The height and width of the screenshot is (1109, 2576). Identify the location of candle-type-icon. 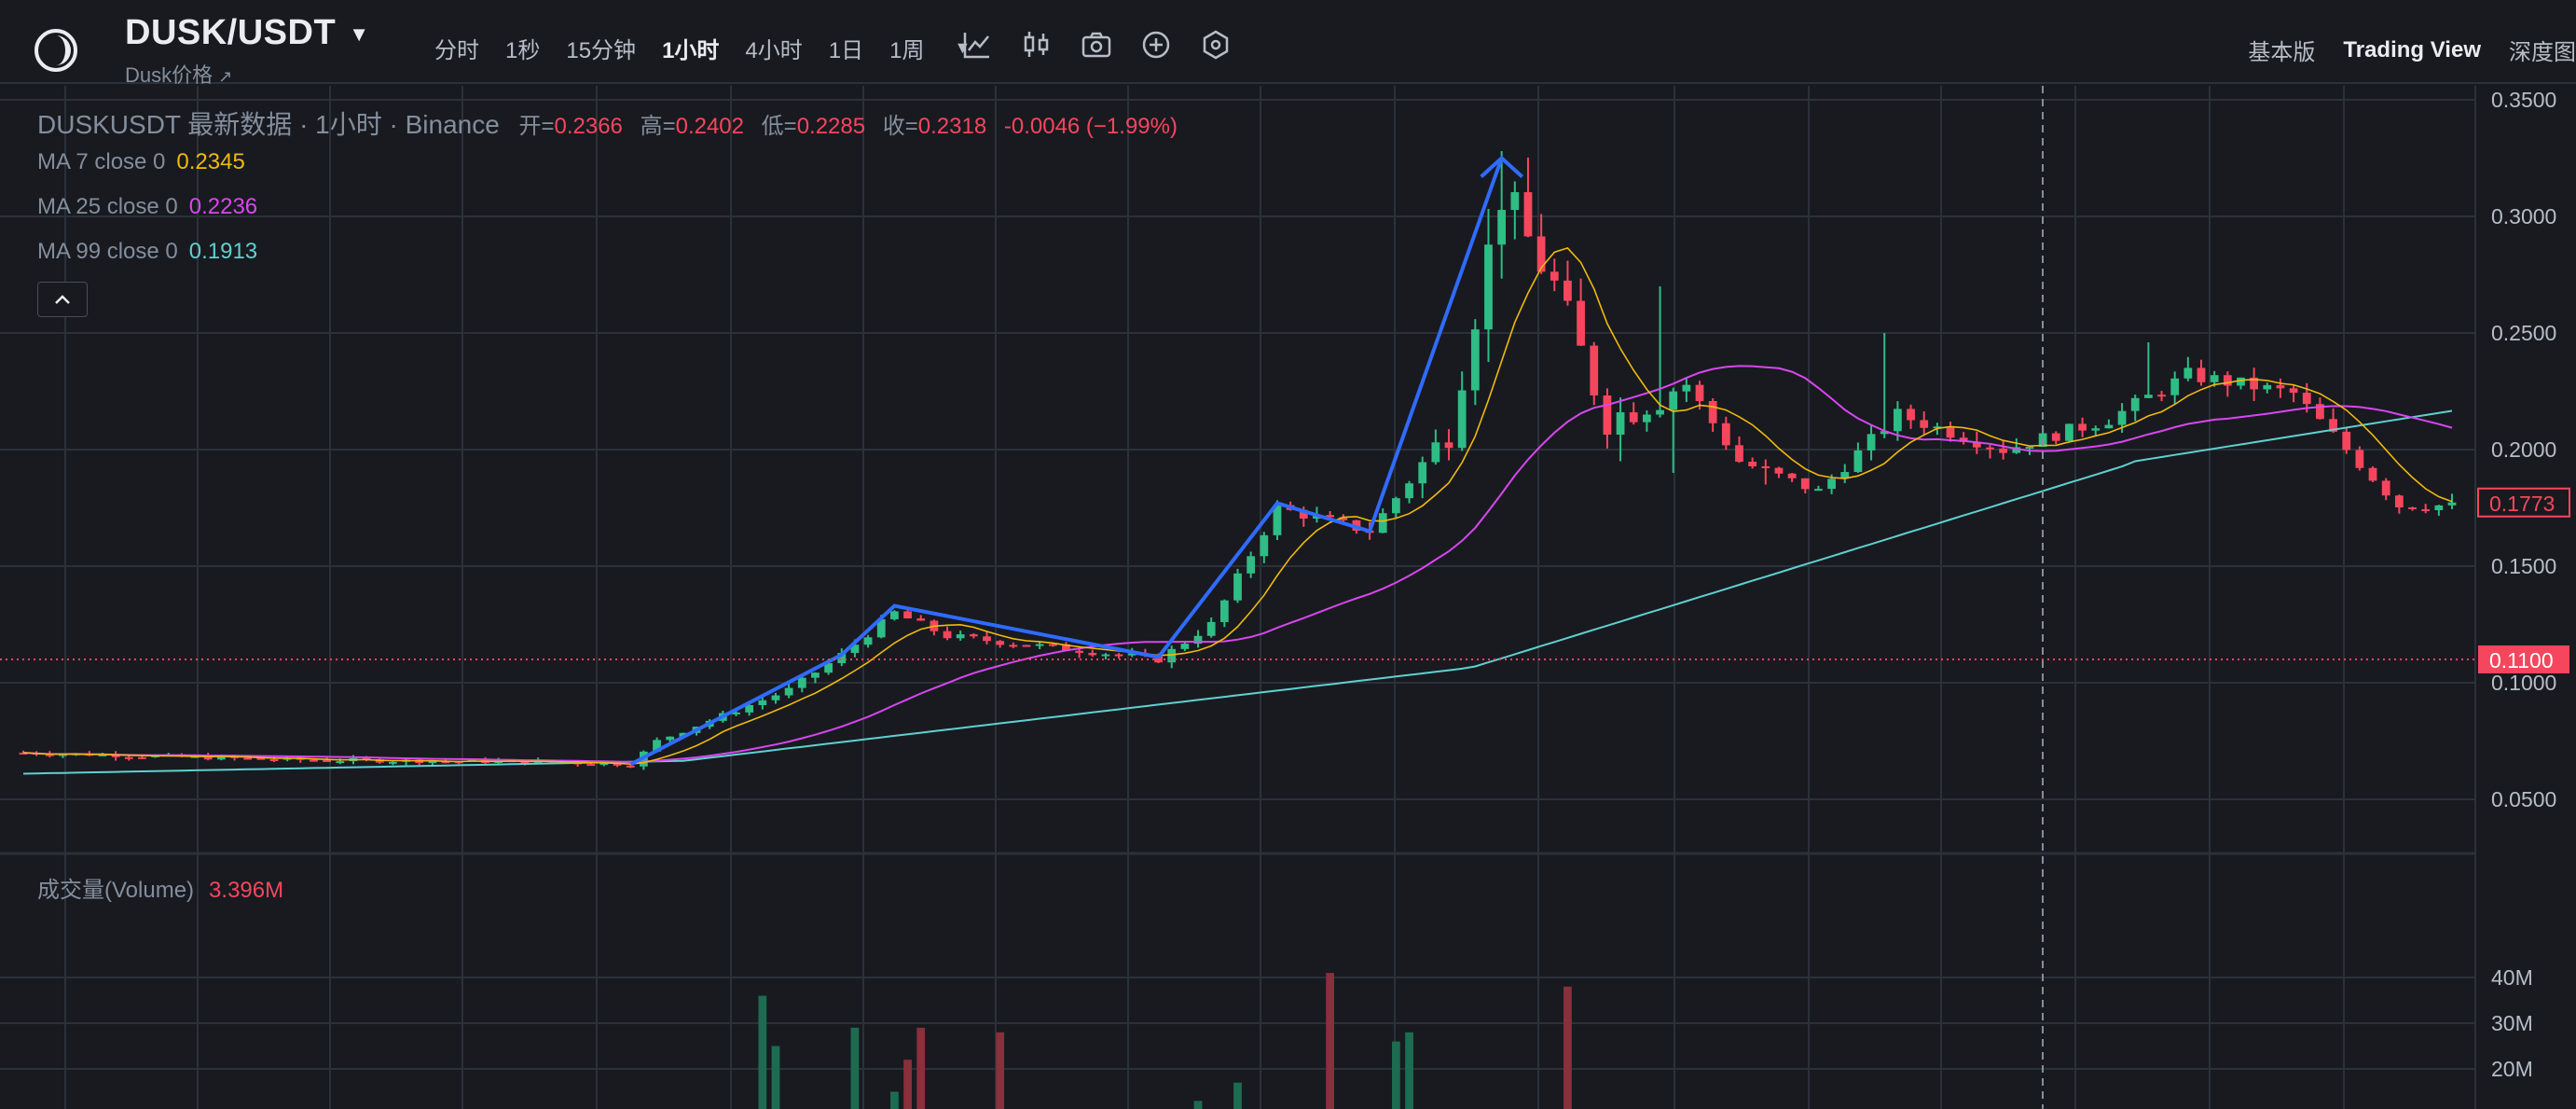
(1037, 45).